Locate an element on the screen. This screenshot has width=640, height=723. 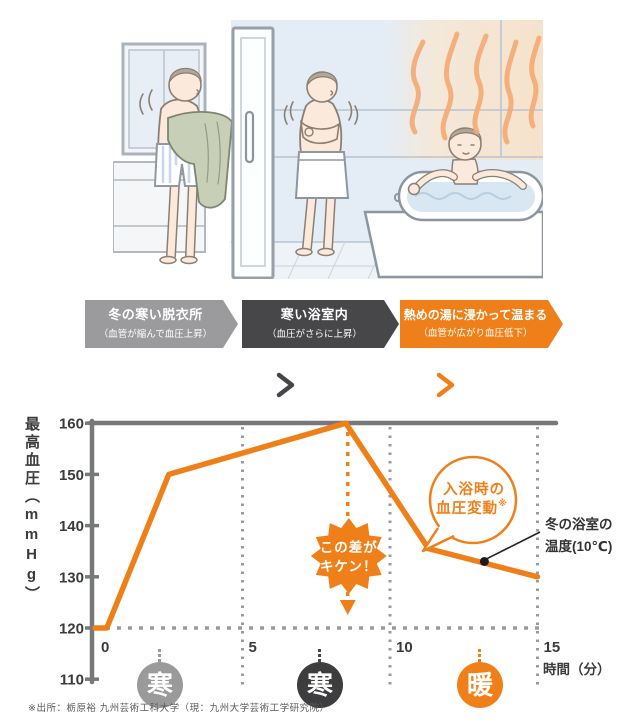
burst-star-icon is located at coordinates (348, 556).